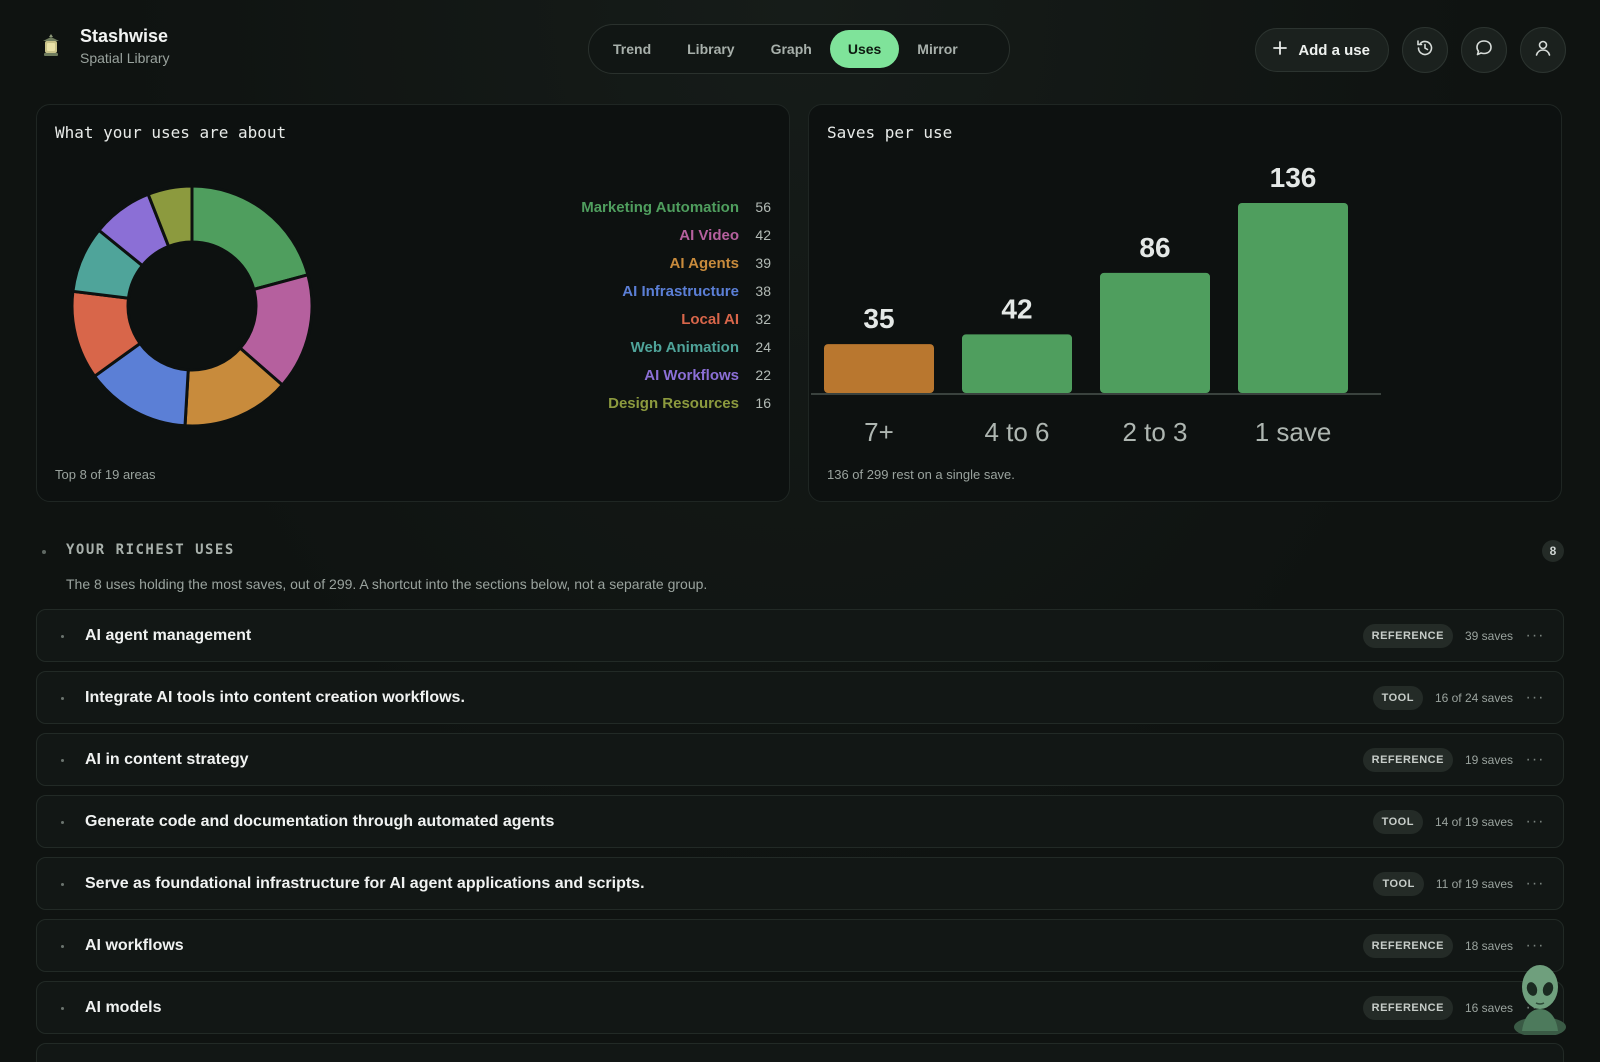 The height and width of the screenshot is (1062, 1600). What do you see at coordinates (676, 319) in the screenshot?
I see `legend-item: Local AI 32` at bounding box center [676, 319].